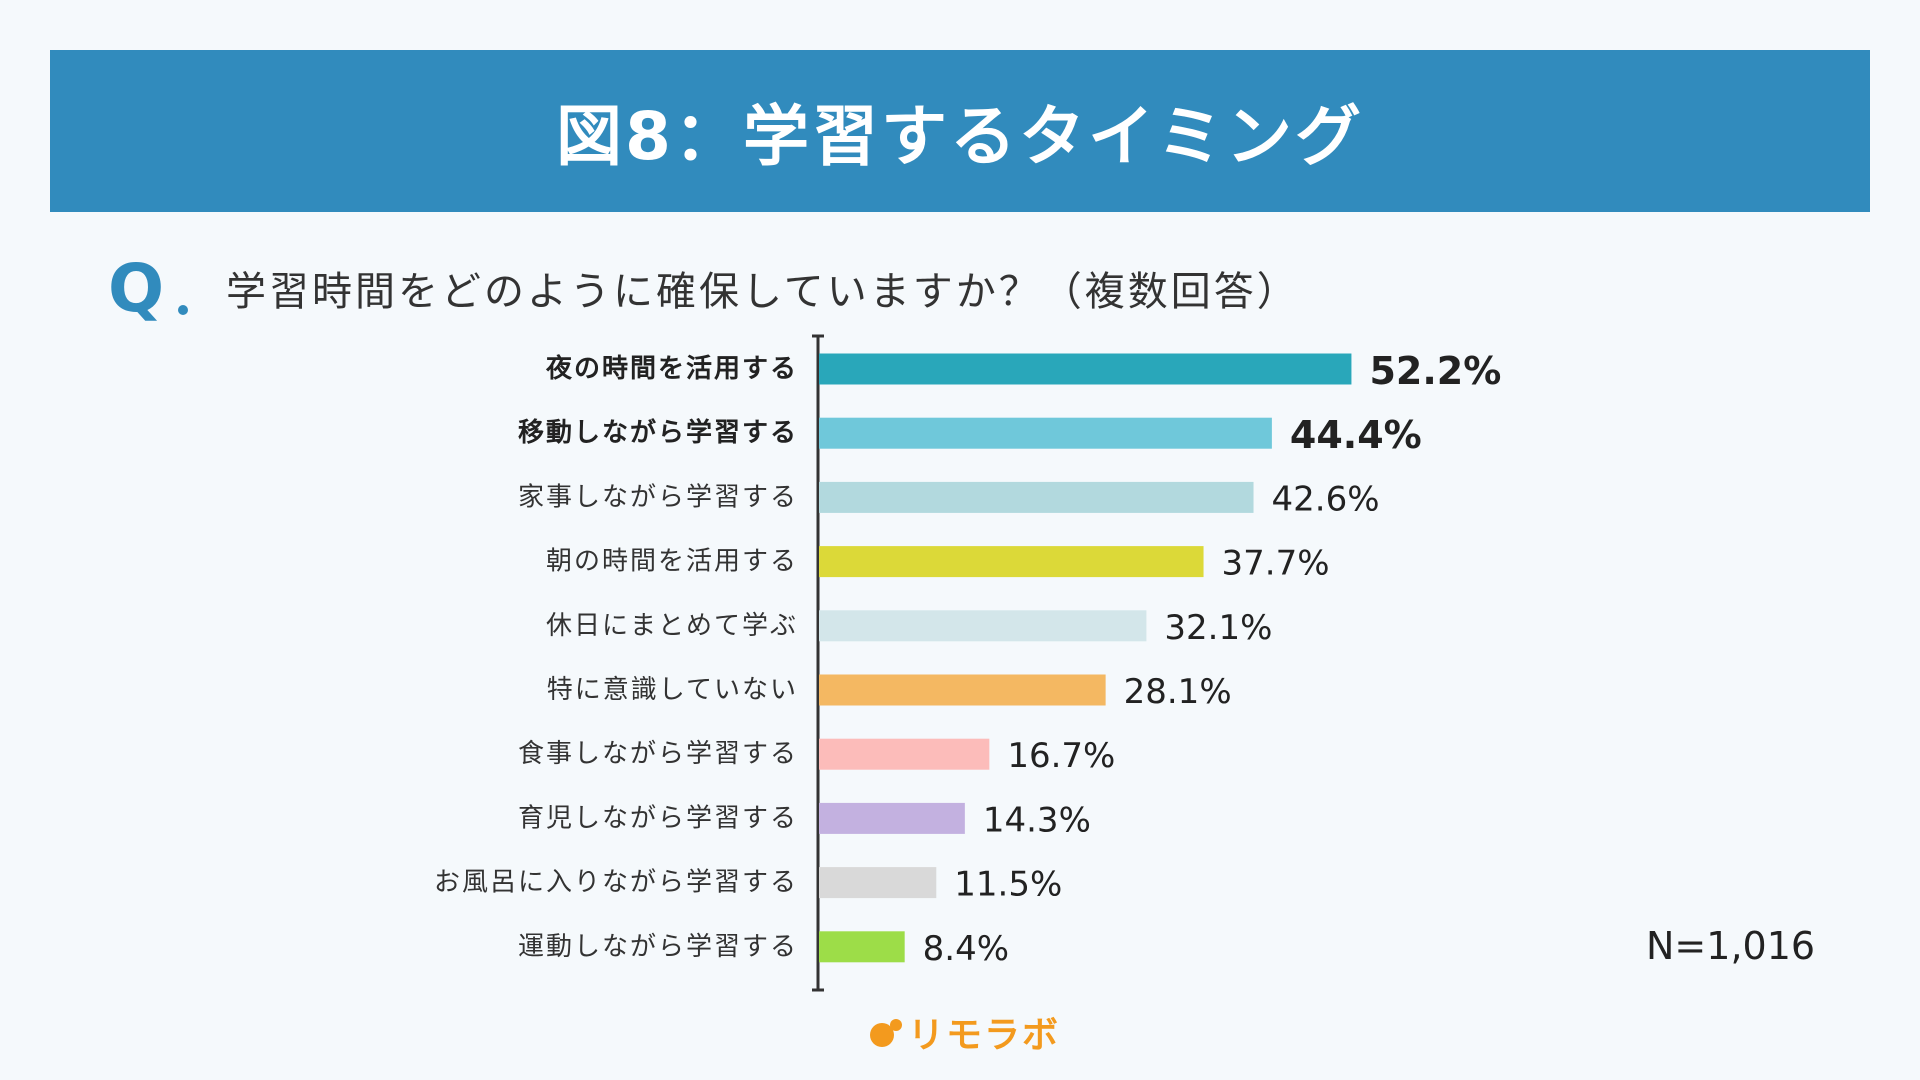 Image resolution: width=1920 pixels, height=1080 pixels. Describe the element at coordinates (136, 288) in the screenshot. I see `question-mark-letter: Q` at that location.